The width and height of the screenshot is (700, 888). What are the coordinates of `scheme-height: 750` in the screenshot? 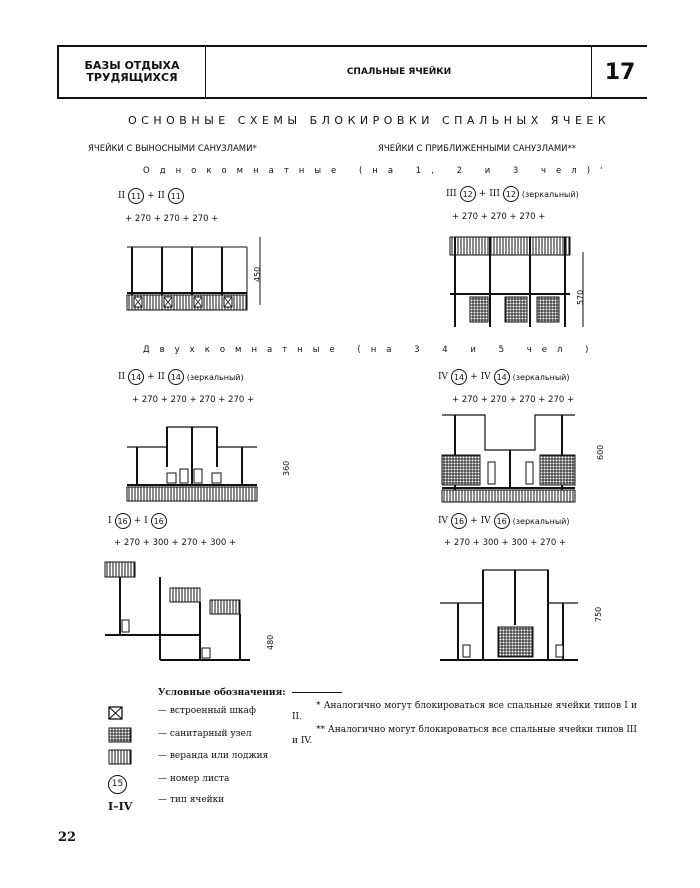 It's located at (598, 614).